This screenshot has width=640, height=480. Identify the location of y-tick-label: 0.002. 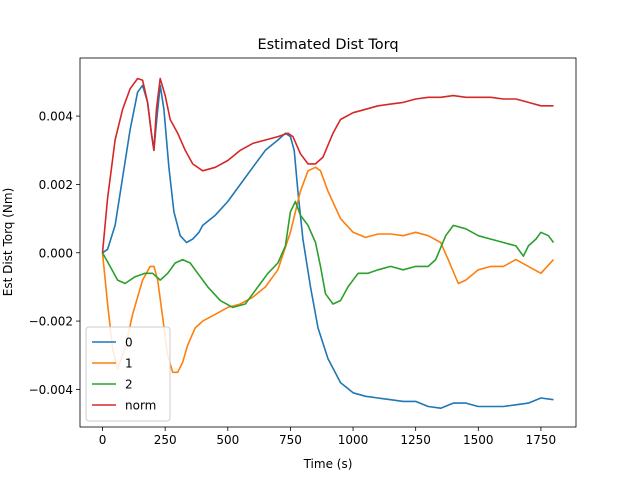
(56, 185).